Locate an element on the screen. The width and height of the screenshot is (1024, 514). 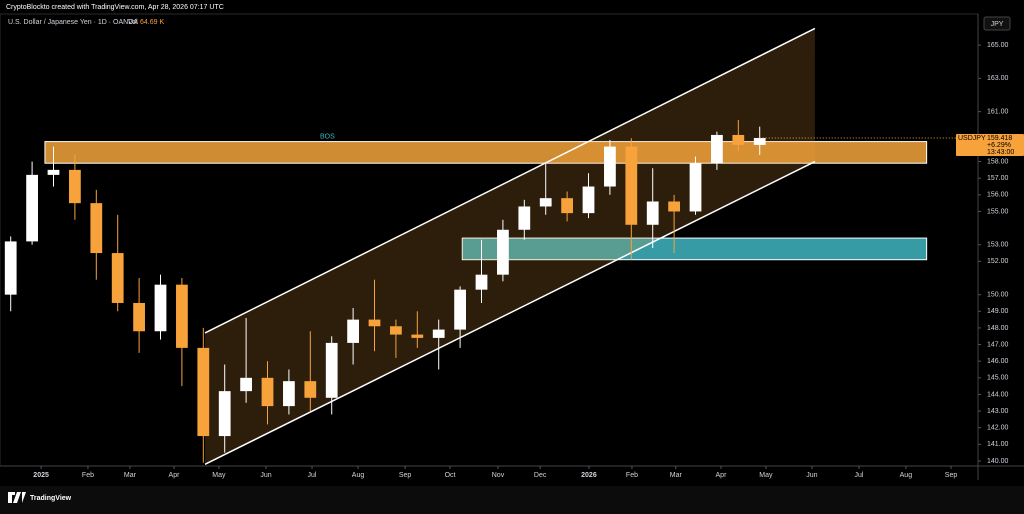
x-tick-label: 2025 is located at coordinates (41, 475).